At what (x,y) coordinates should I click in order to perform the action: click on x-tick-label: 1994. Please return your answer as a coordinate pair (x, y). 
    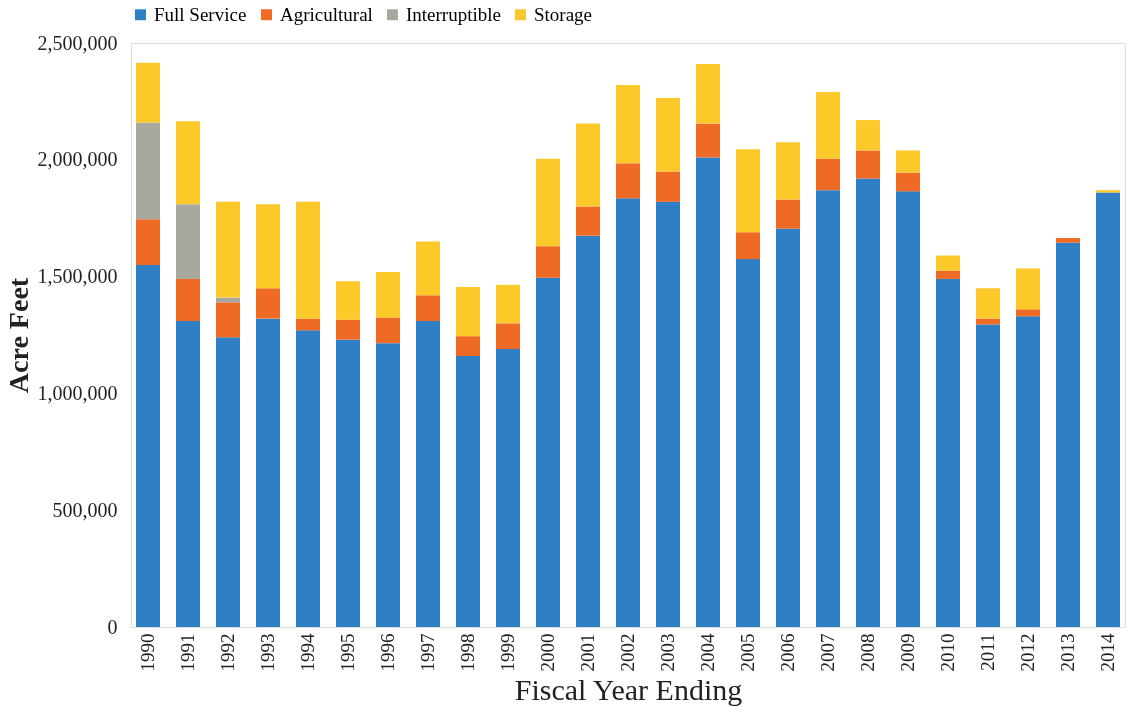
    Looking at the image, I should click on (307, 652).